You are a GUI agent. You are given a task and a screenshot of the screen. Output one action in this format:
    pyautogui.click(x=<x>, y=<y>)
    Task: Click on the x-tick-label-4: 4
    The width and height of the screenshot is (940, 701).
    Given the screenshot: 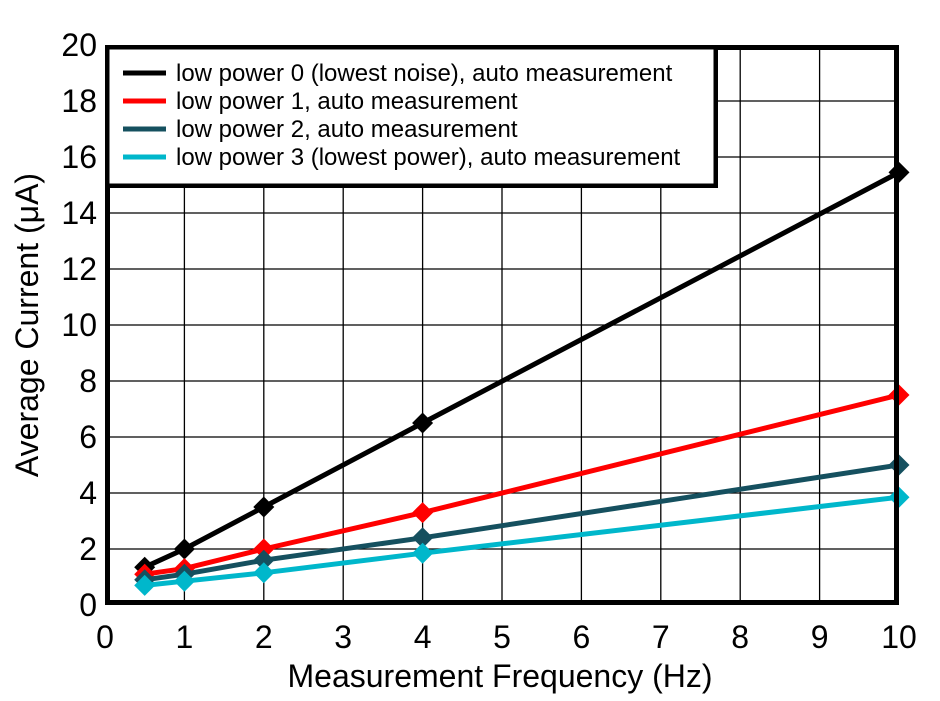 What is the action you would take?
    pyautogui.click(x=423, y=637)
    